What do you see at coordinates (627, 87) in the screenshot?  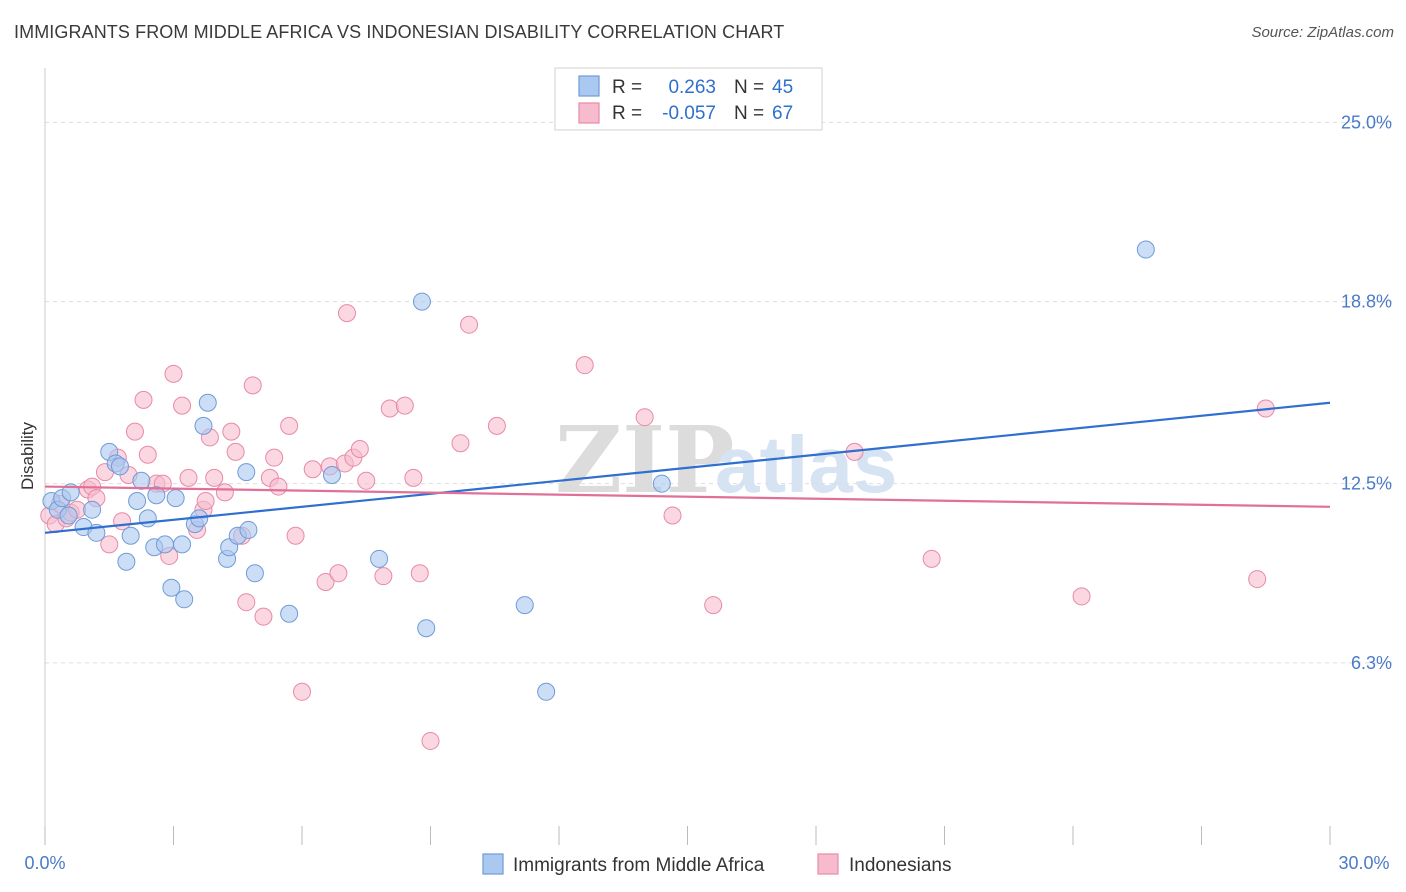 I see `legend-r-label-1: R =` at bounding box center [627, 87].